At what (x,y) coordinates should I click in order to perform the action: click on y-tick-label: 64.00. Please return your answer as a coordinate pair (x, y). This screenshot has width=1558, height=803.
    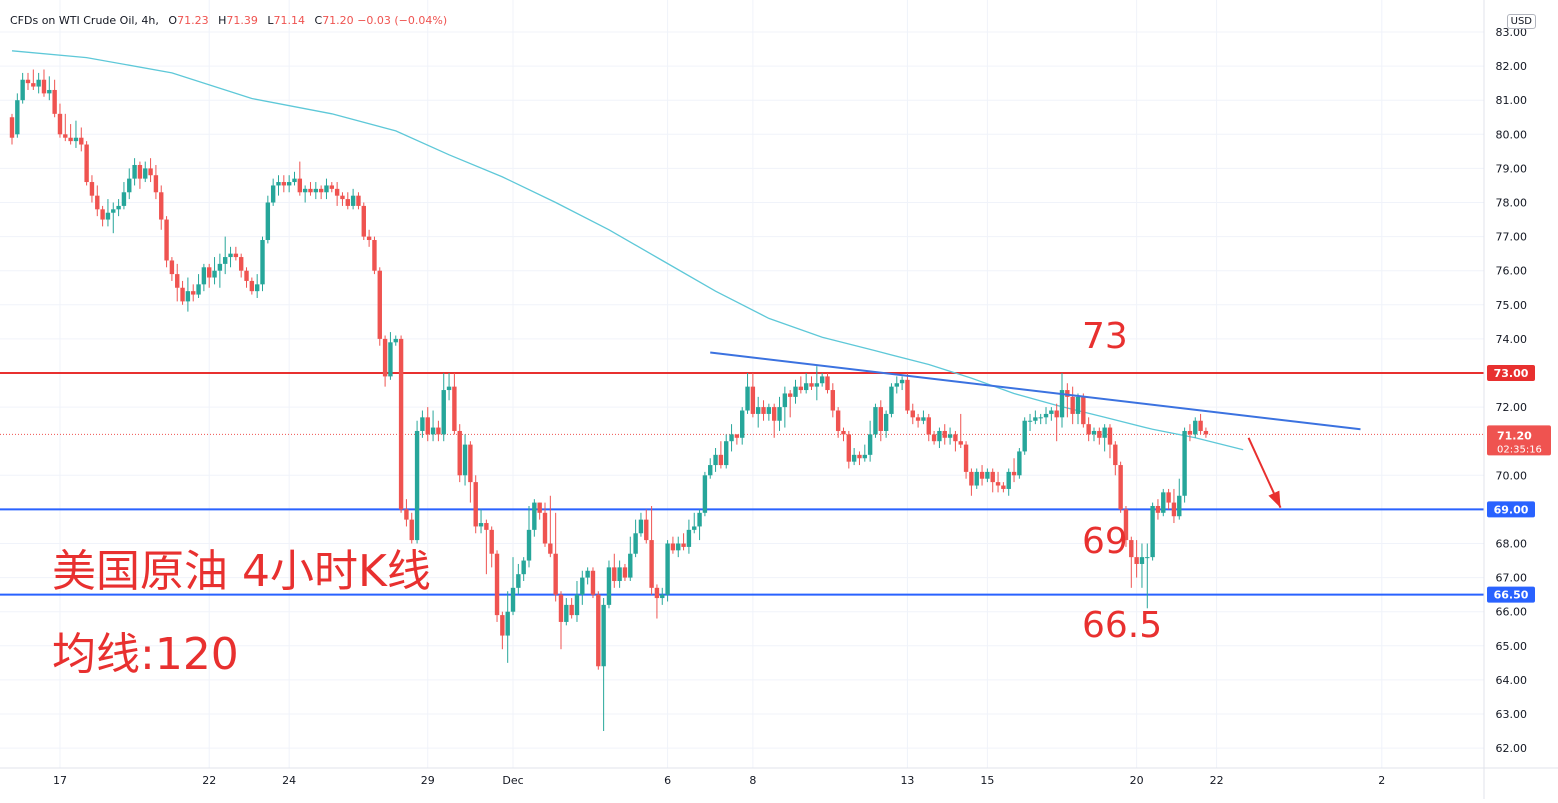
    Looking at the image, I should click on (1512, 680).